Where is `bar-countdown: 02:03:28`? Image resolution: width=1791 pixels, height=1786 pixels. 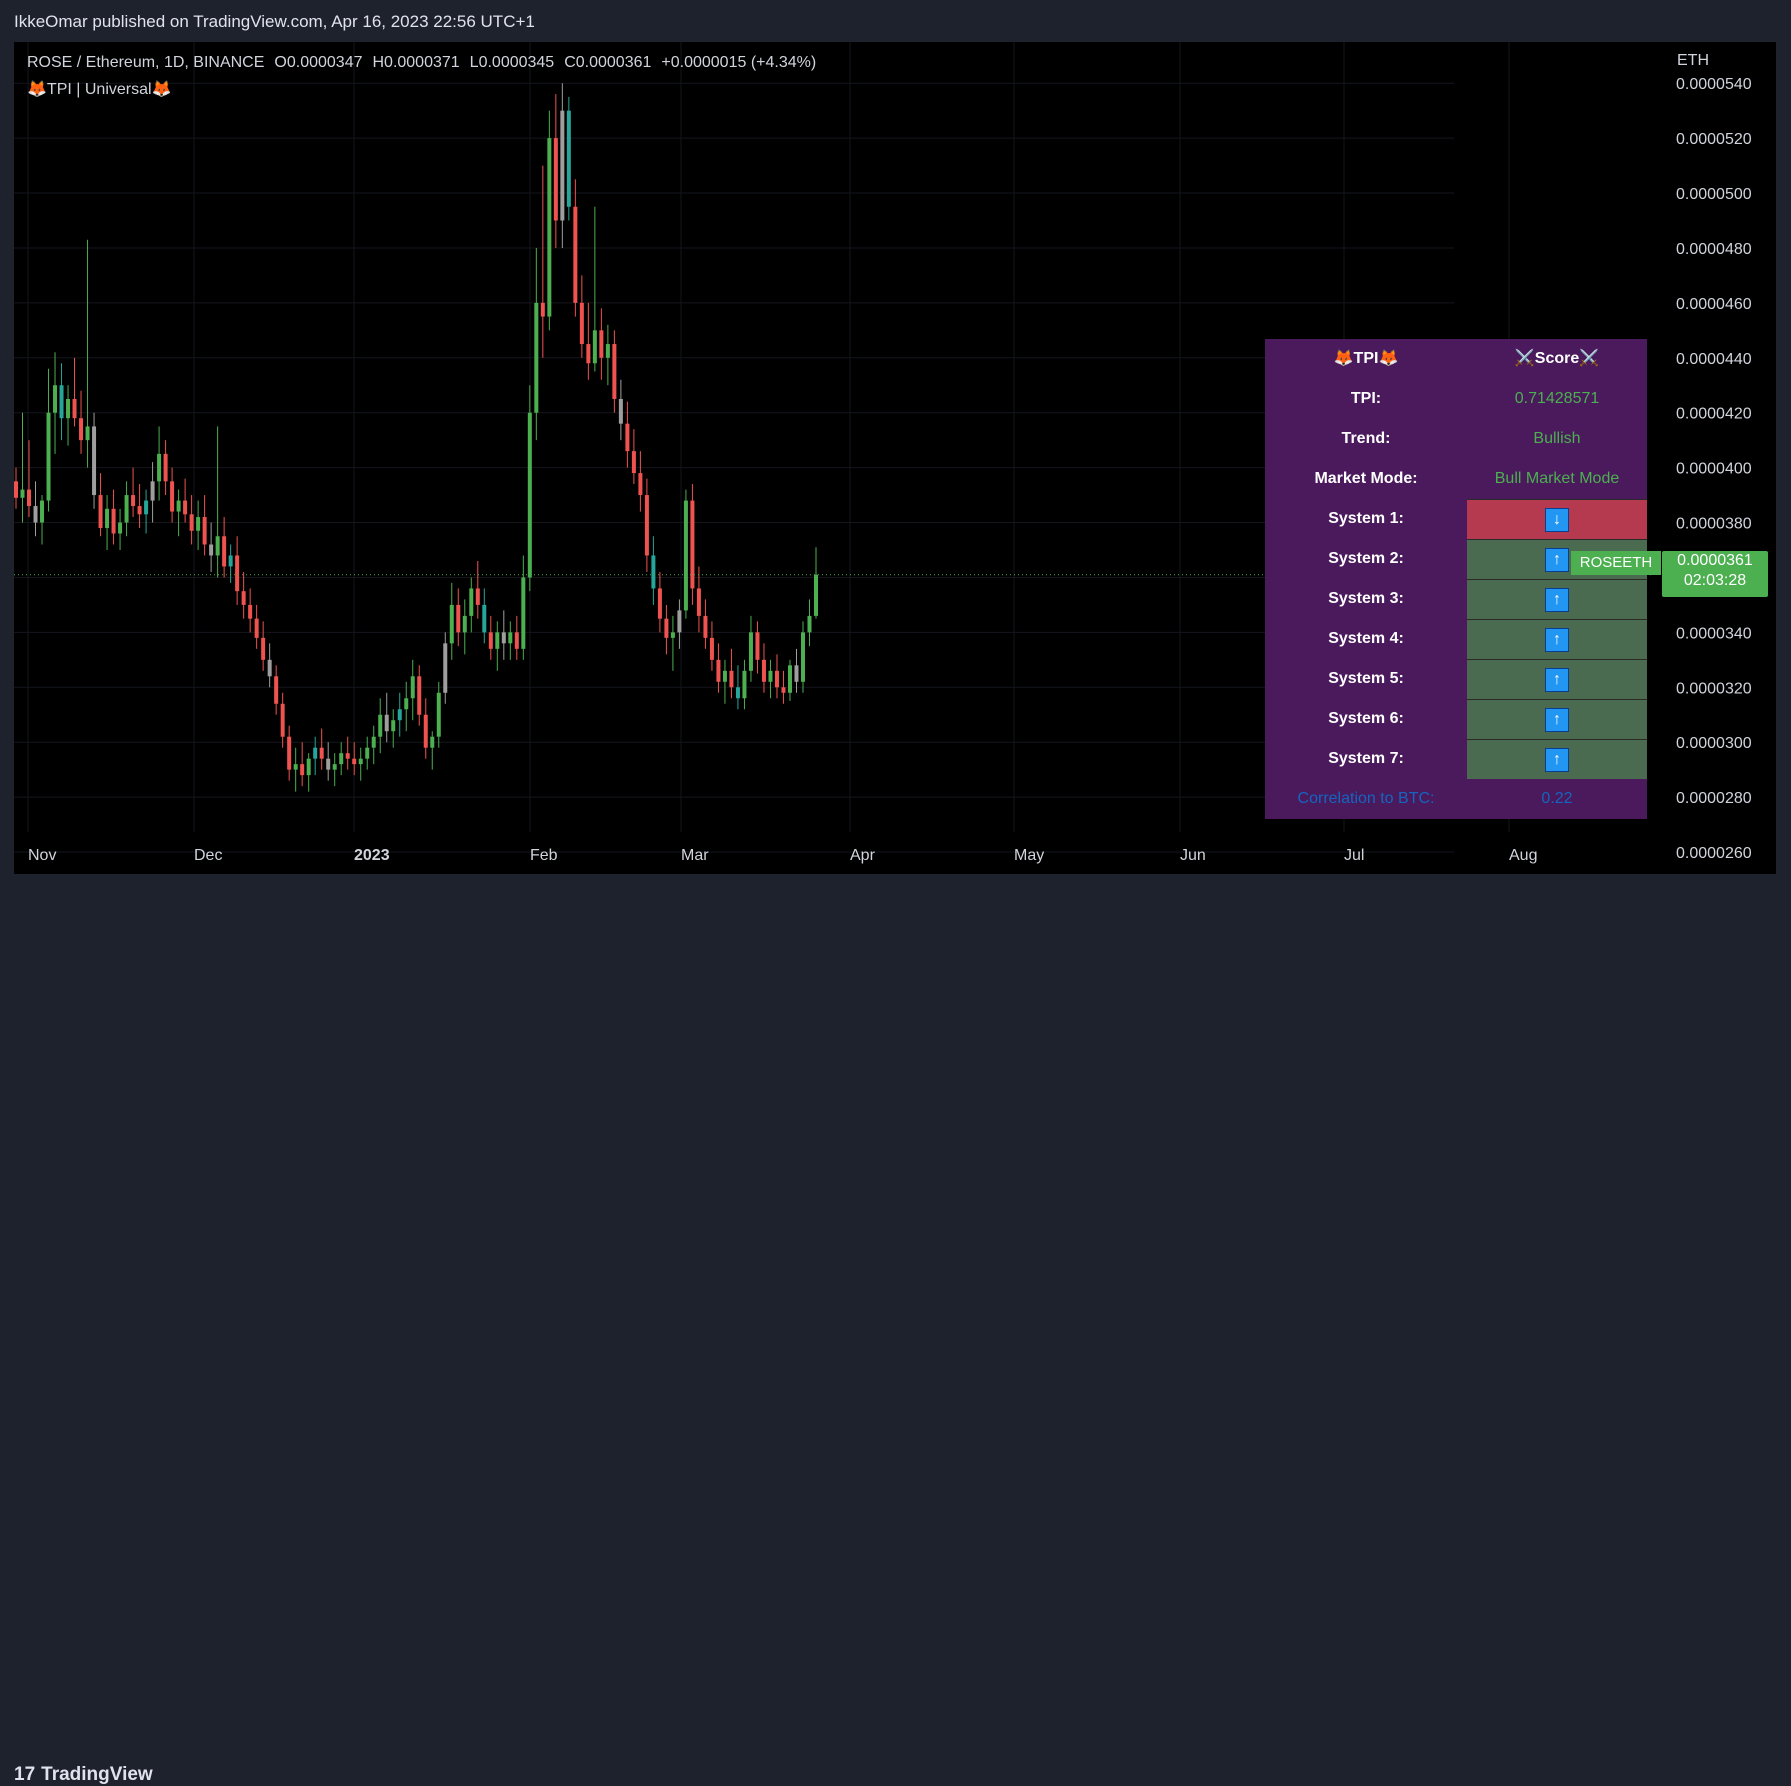 bar-countdown: 02:03:28 is located at coordinates (1715, 580).